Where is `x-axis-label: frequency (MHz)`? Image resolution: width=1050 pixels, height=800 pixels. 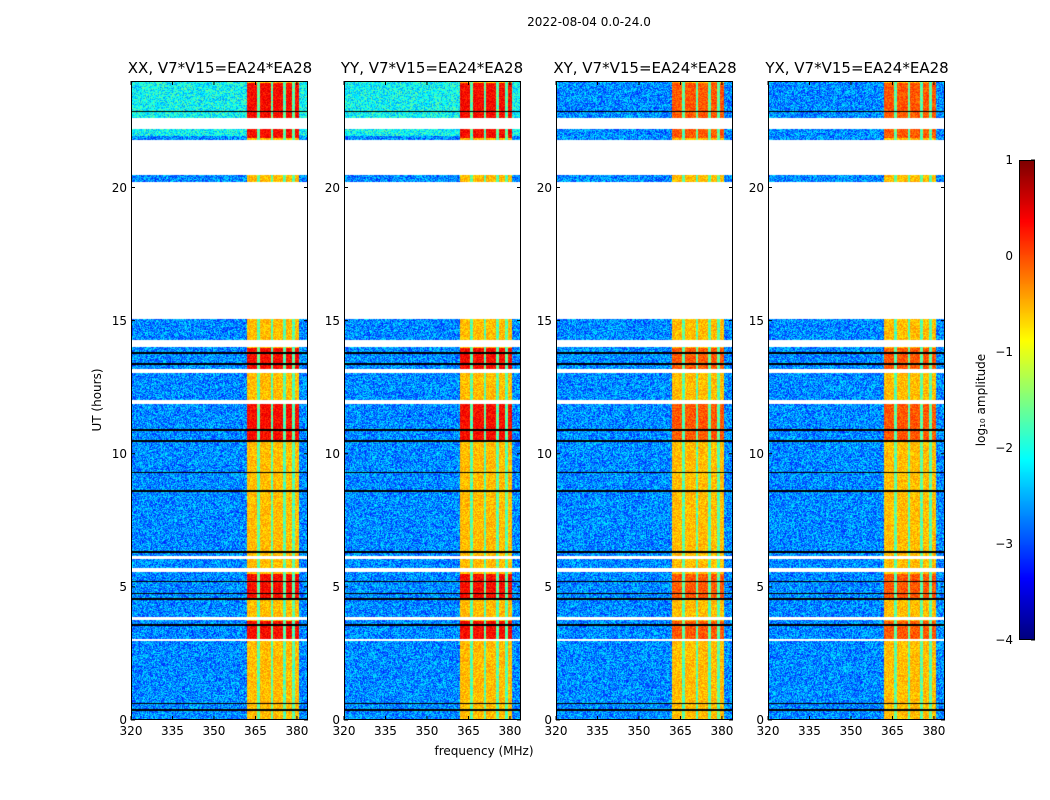
x-axis-label: frequency (MHz) is located at coordinates (484, 751).